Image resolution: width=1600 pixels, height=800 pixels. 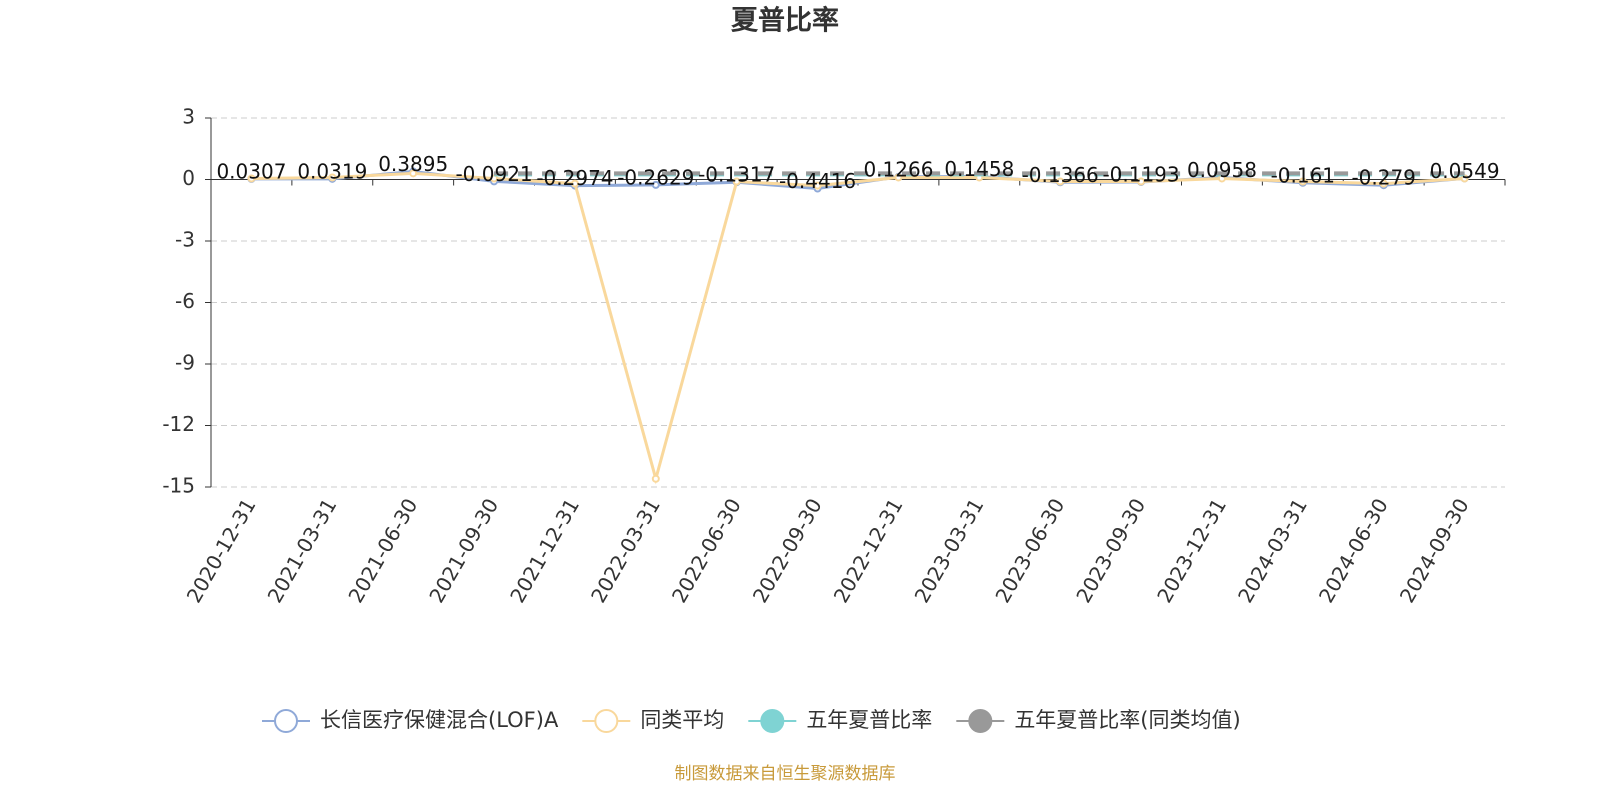 What do you see at coordinates (574, 178) in the screenshot?
I see `data-label: -0.2974` at bounding box center [574, 178].